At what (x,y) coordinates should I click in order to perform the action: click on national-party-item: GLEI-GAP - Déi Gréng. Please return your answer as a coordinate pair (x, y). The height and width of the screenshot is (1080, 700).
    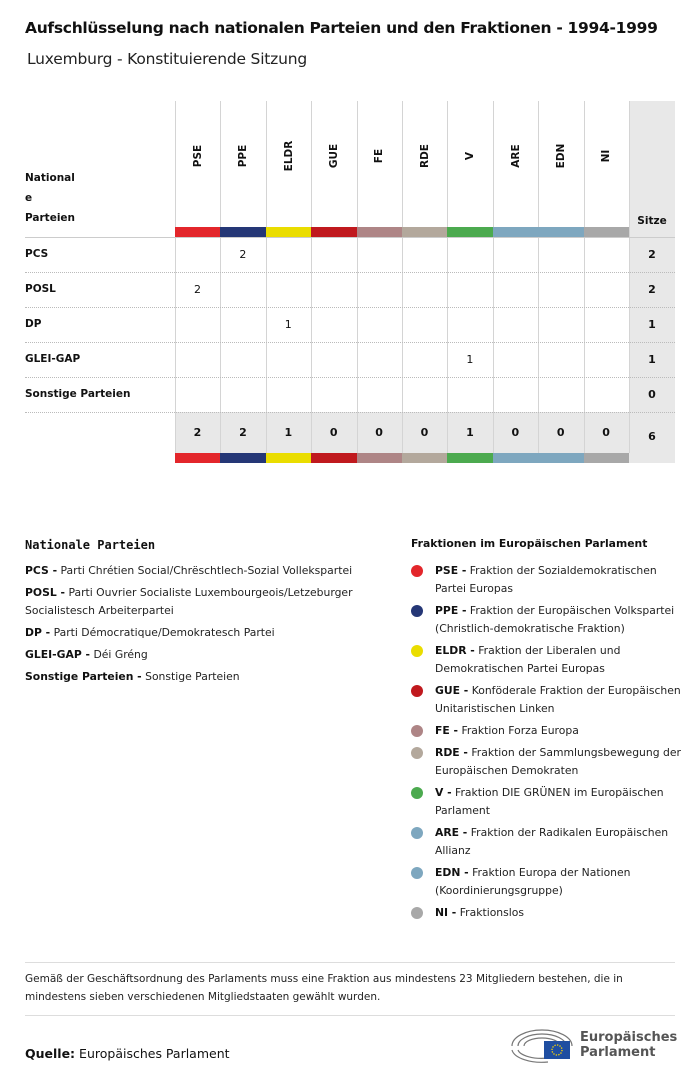
    Looking at the image, I should click on (205, 655).